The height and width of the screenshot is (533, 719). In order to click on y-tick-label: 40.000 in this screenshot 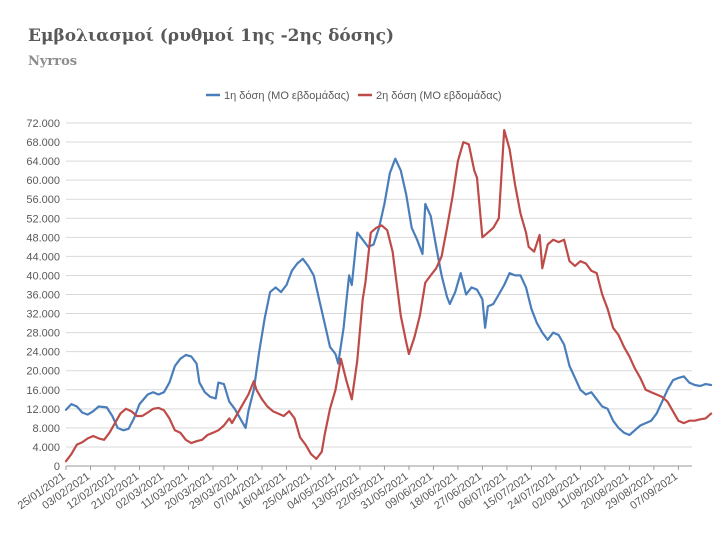, I will do `click(43, 276)`.